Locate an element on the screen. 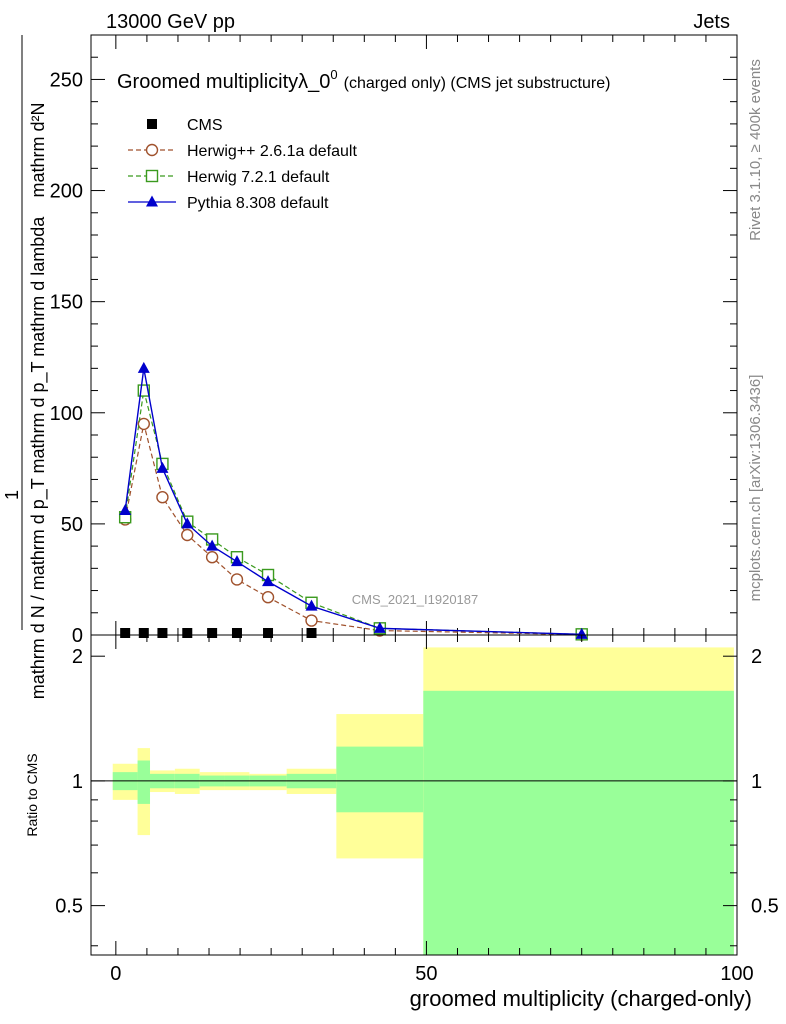 The width and height of the screenshot is (786, 1024). ratio-y-tick-label-right: 2 is located at coordinates (756, 657).